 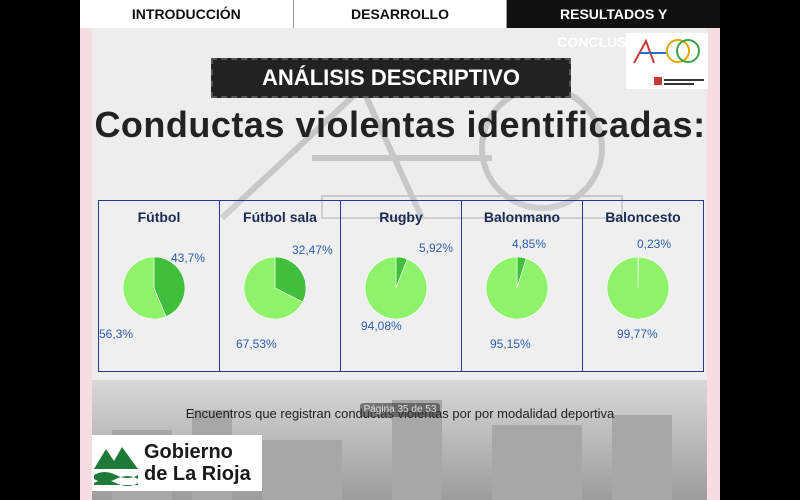 I want to click on pie-data-label: 95,15%, so click(x=510, y=344).